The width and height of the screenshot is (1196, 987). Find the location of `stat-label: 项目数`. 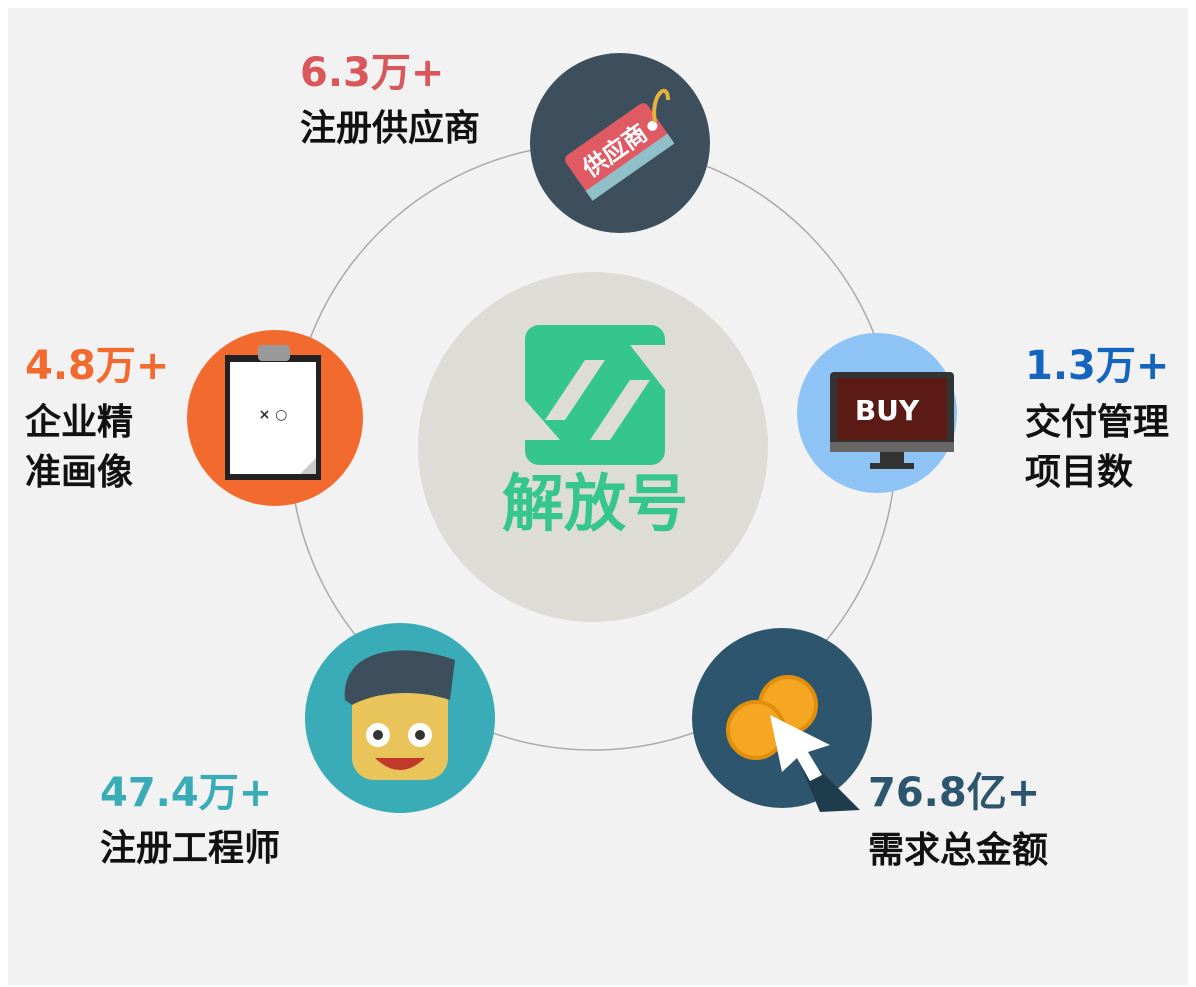

stat-label: 项目数 is located at coordinates (1079, 472).